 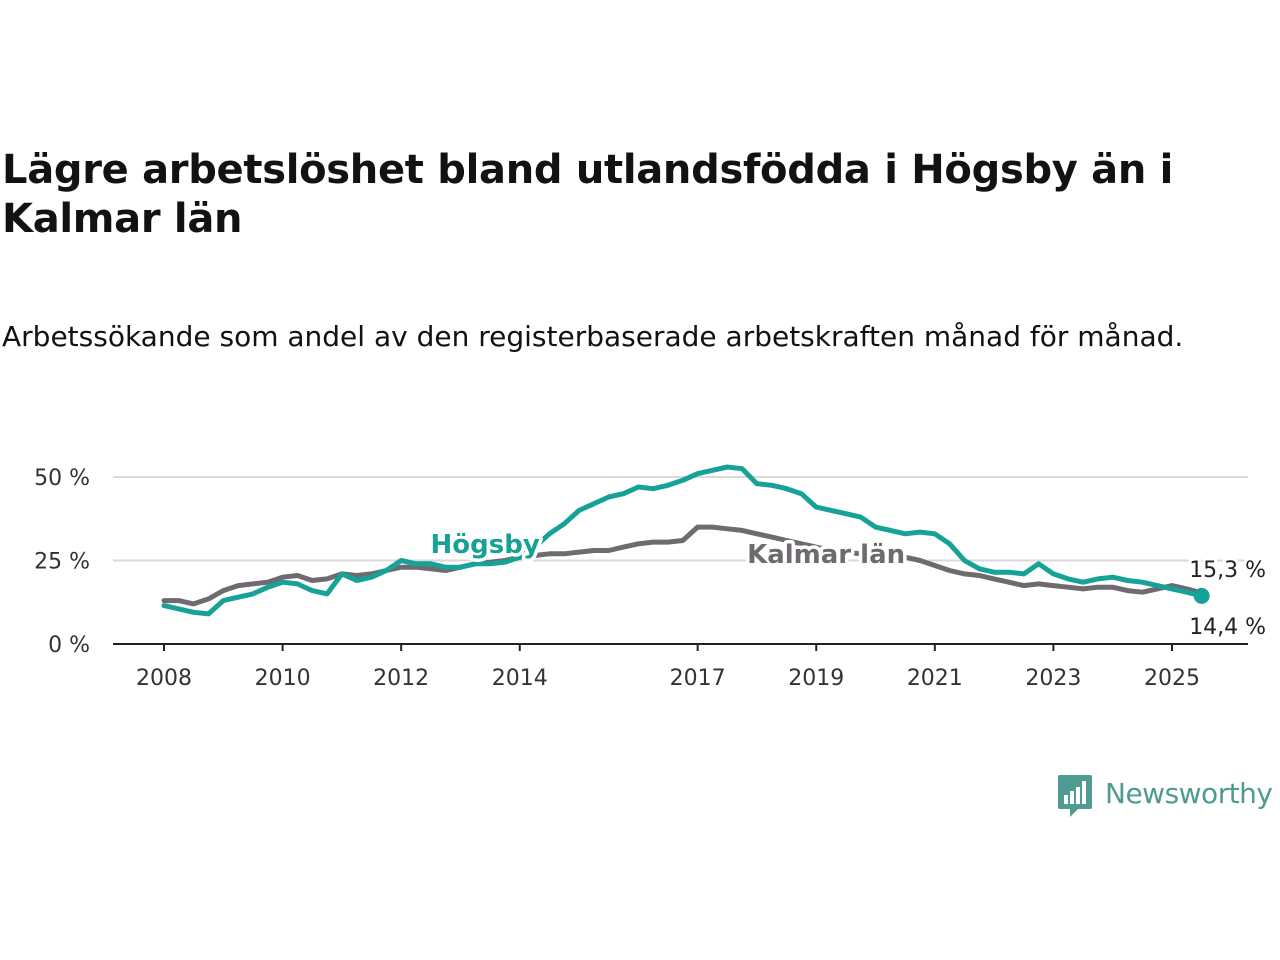 What do you see at coordinates (1172, 678) in the screenshot?
I see `x-tick-label: 2025` at bounding box center [1172, 678].